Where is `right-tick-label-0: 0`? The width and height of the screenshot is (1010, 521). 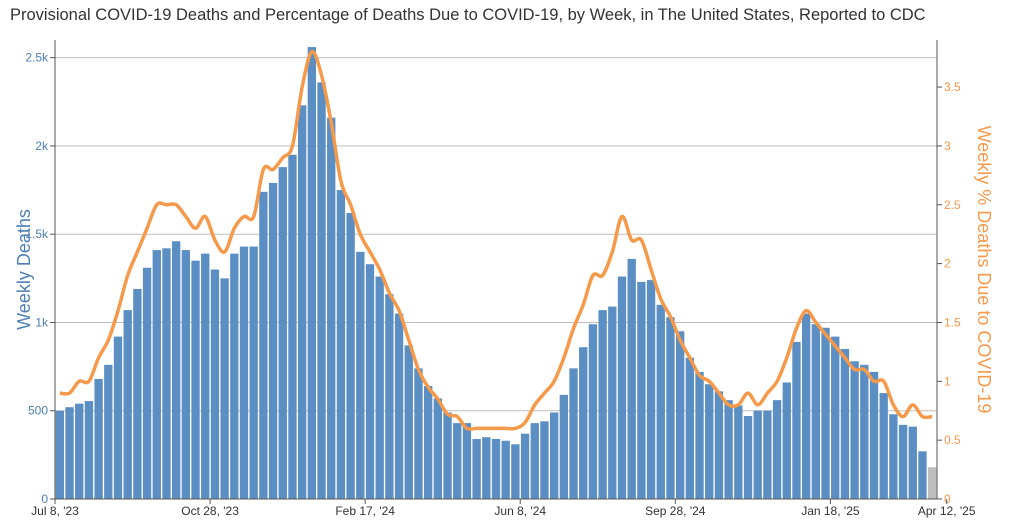
right-tick-label-0: 0 is located at coordinates (947, 499).